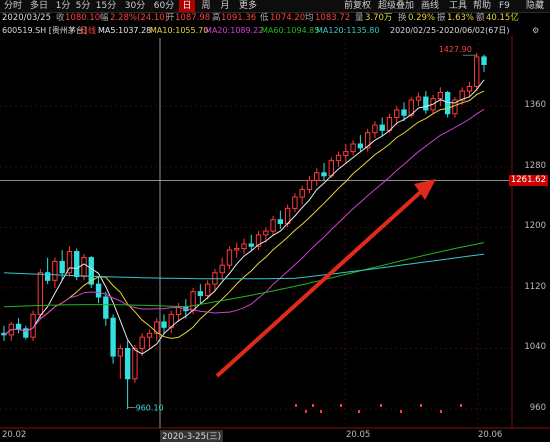  I want to click on date-tick-1: 2020-3-25(三), so click(192, 436).